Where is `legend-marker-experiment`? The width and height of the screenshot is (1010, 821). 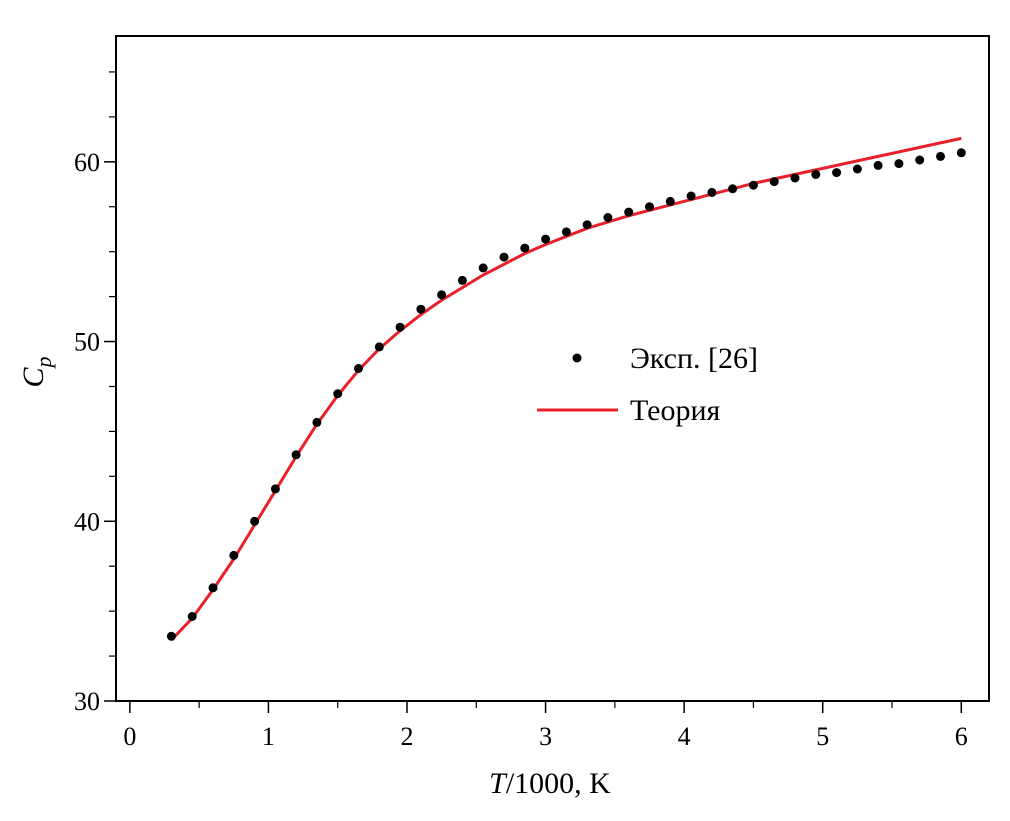 legend-marker-experiment is located at coordinates (577, 358).